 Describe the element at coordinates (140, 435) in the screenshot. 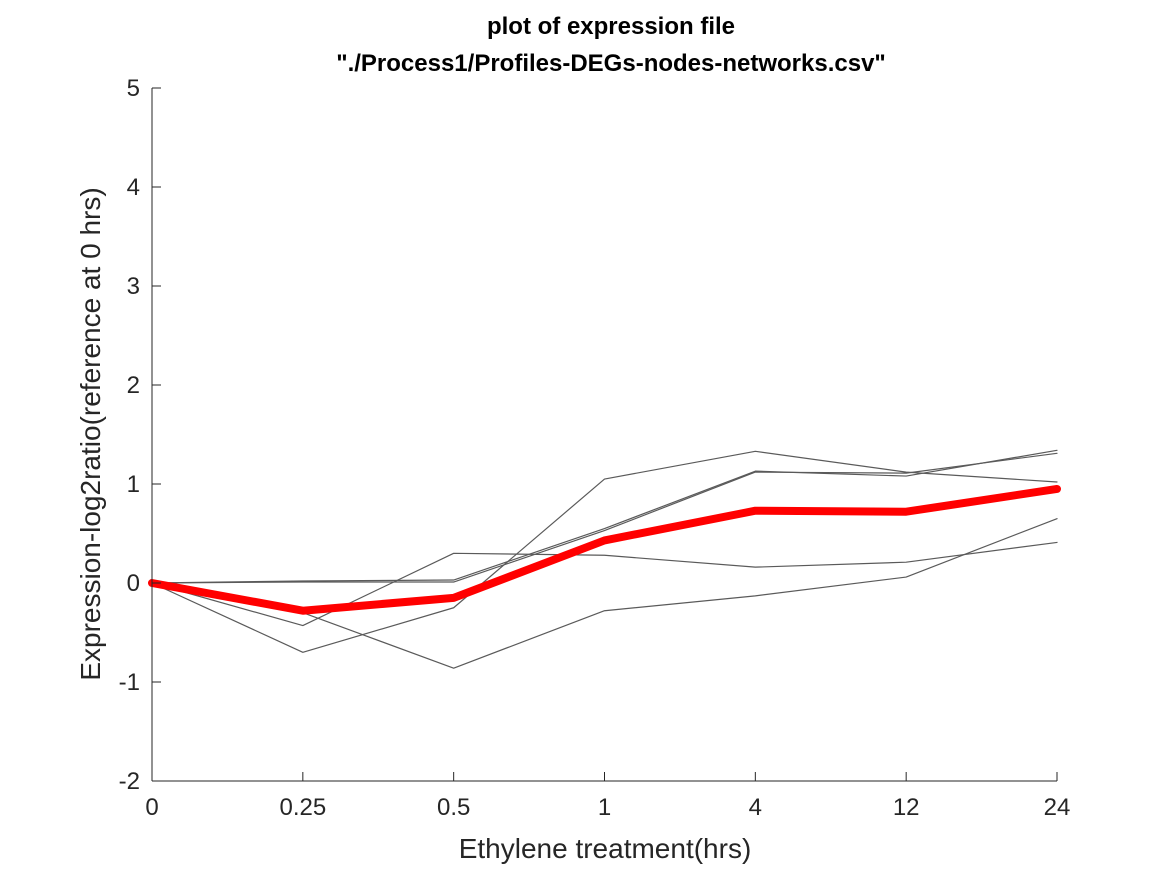

I see `y-axis-ticks: -2 -1 0 1 2 3 4 5` at that location.